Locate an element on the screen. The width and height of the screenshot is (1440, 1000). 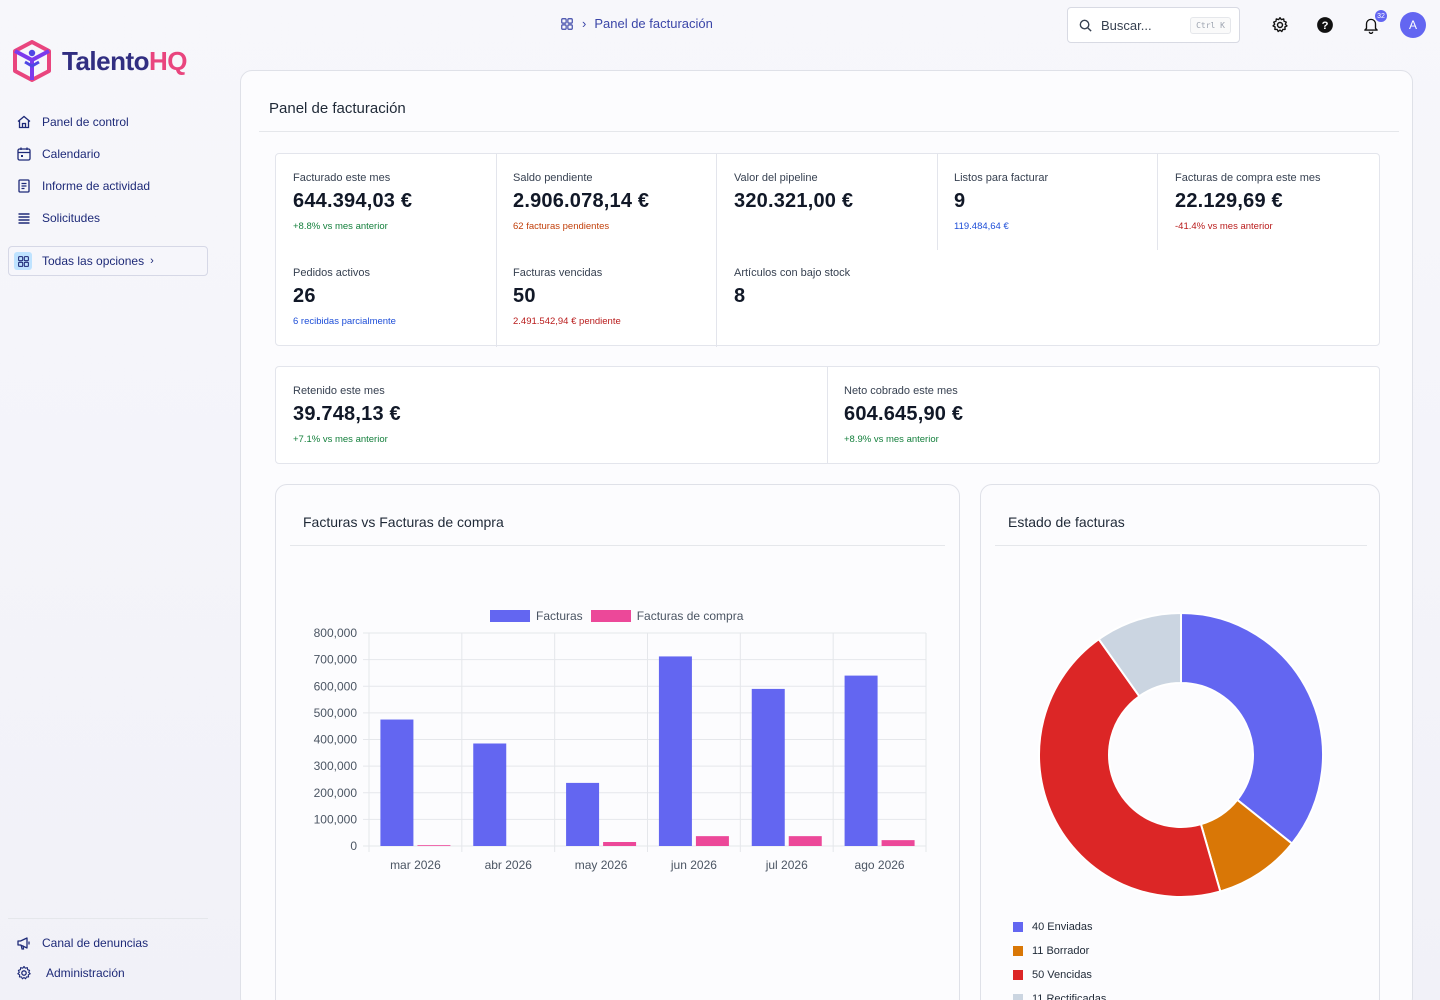
logo: TalentoHQ is located at coordinates (100, 61).